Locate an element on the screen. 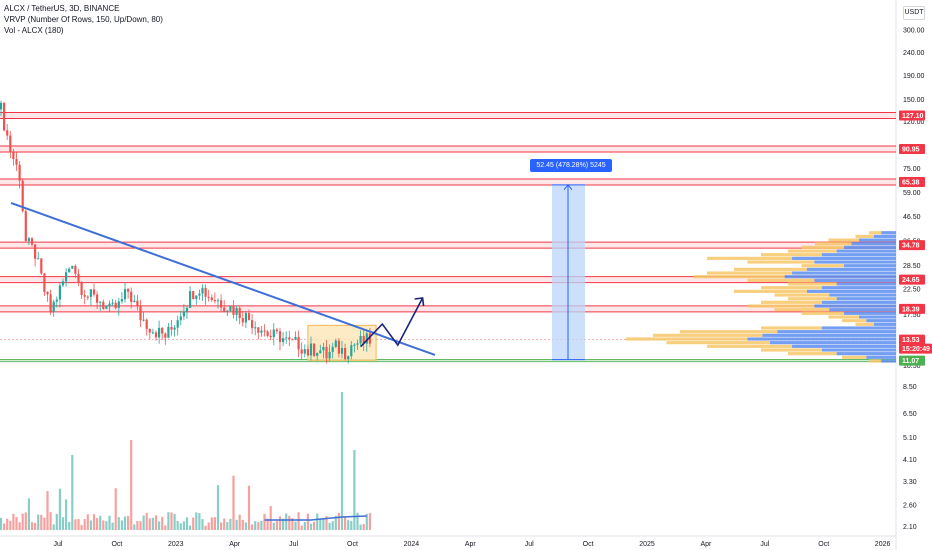 This screenshot has width=932, height=550. drawings is located at coordinates (223, 279).